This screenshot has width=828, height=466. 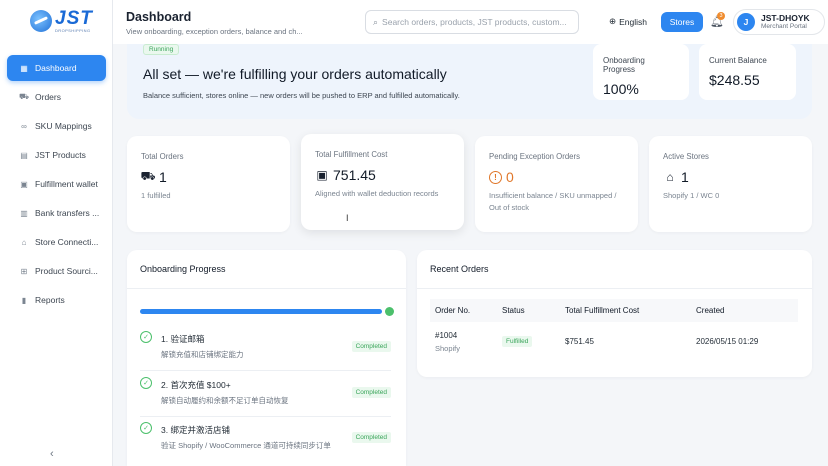 I want to click on sidebar-item-orders: ⛟ Orders, so click(x=56, y=97).